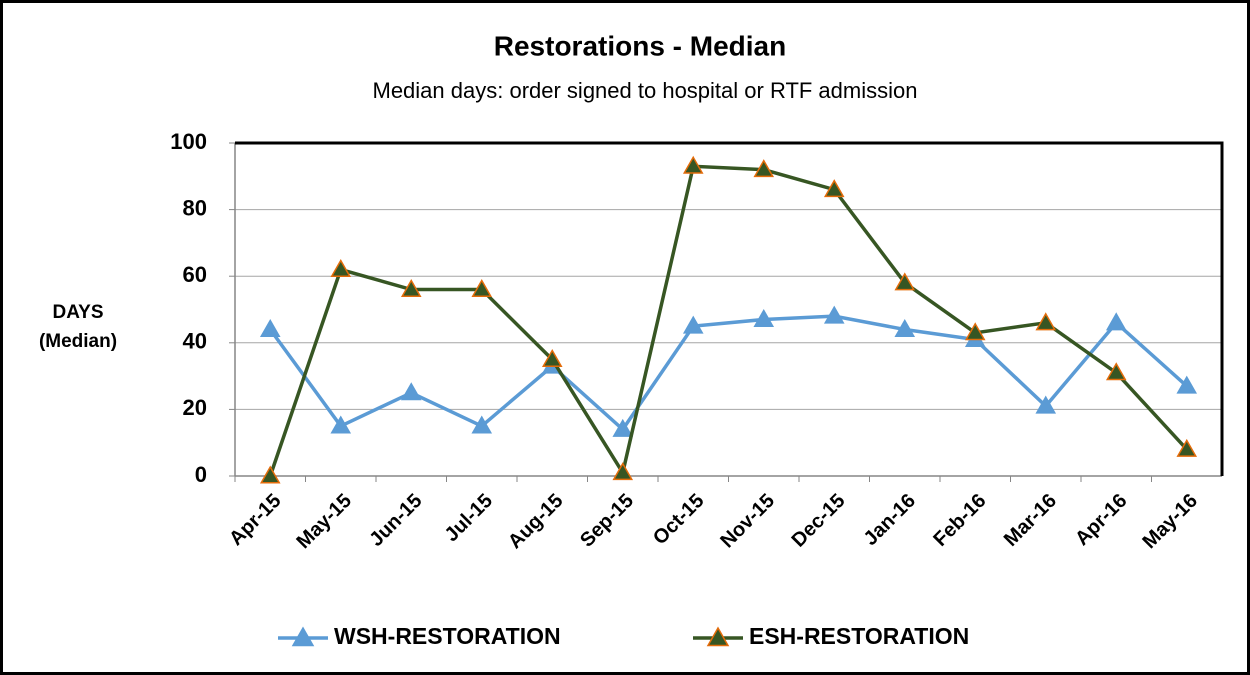  I want to click on series-line, so click(728, 373).